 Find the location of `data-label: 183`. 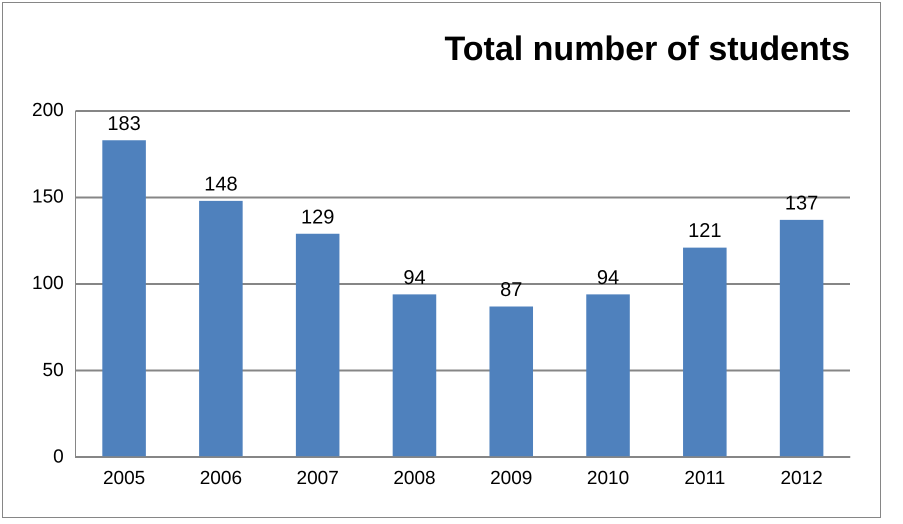

data-label: 183 is located at coordinates (124, 123).